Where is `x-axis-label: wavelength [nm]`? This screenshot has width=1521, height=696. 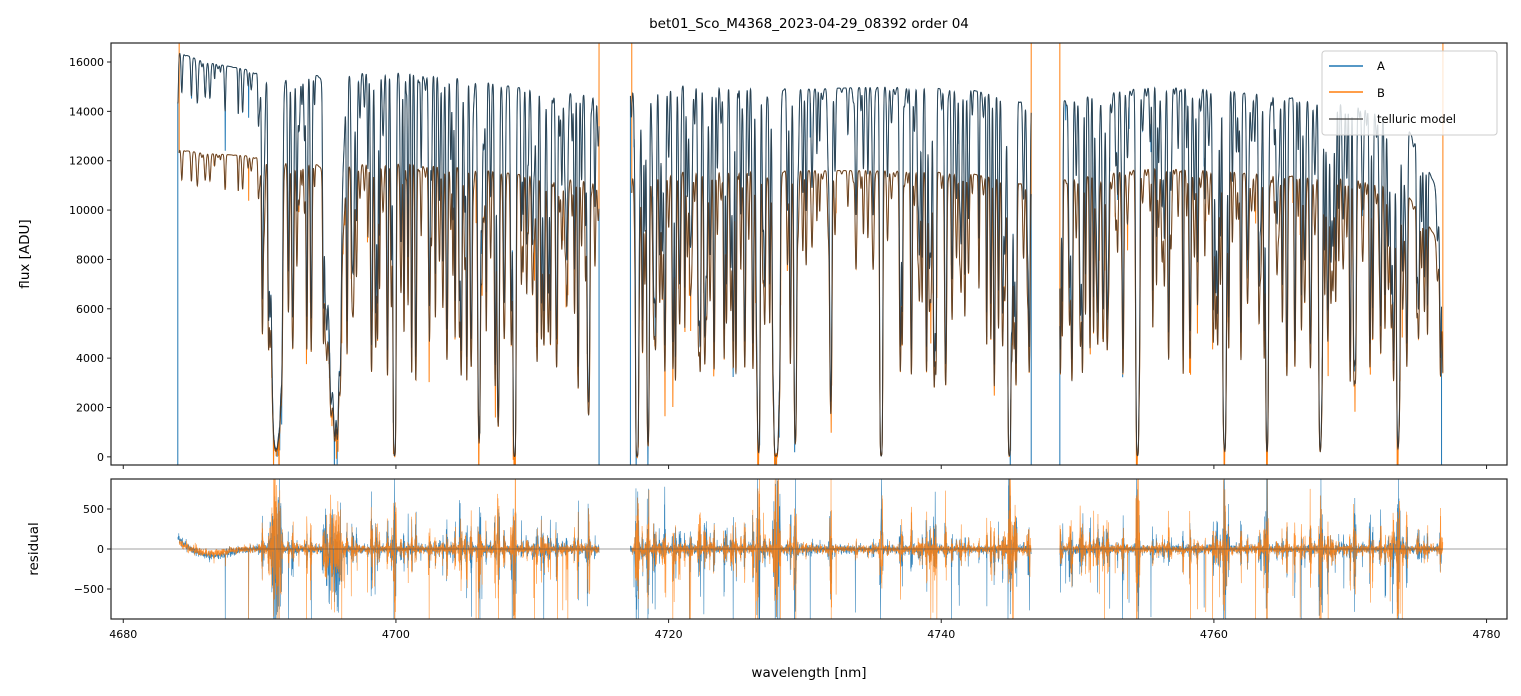 x-axis-label: wavelength [nm] is located at coordinates (808, 673).